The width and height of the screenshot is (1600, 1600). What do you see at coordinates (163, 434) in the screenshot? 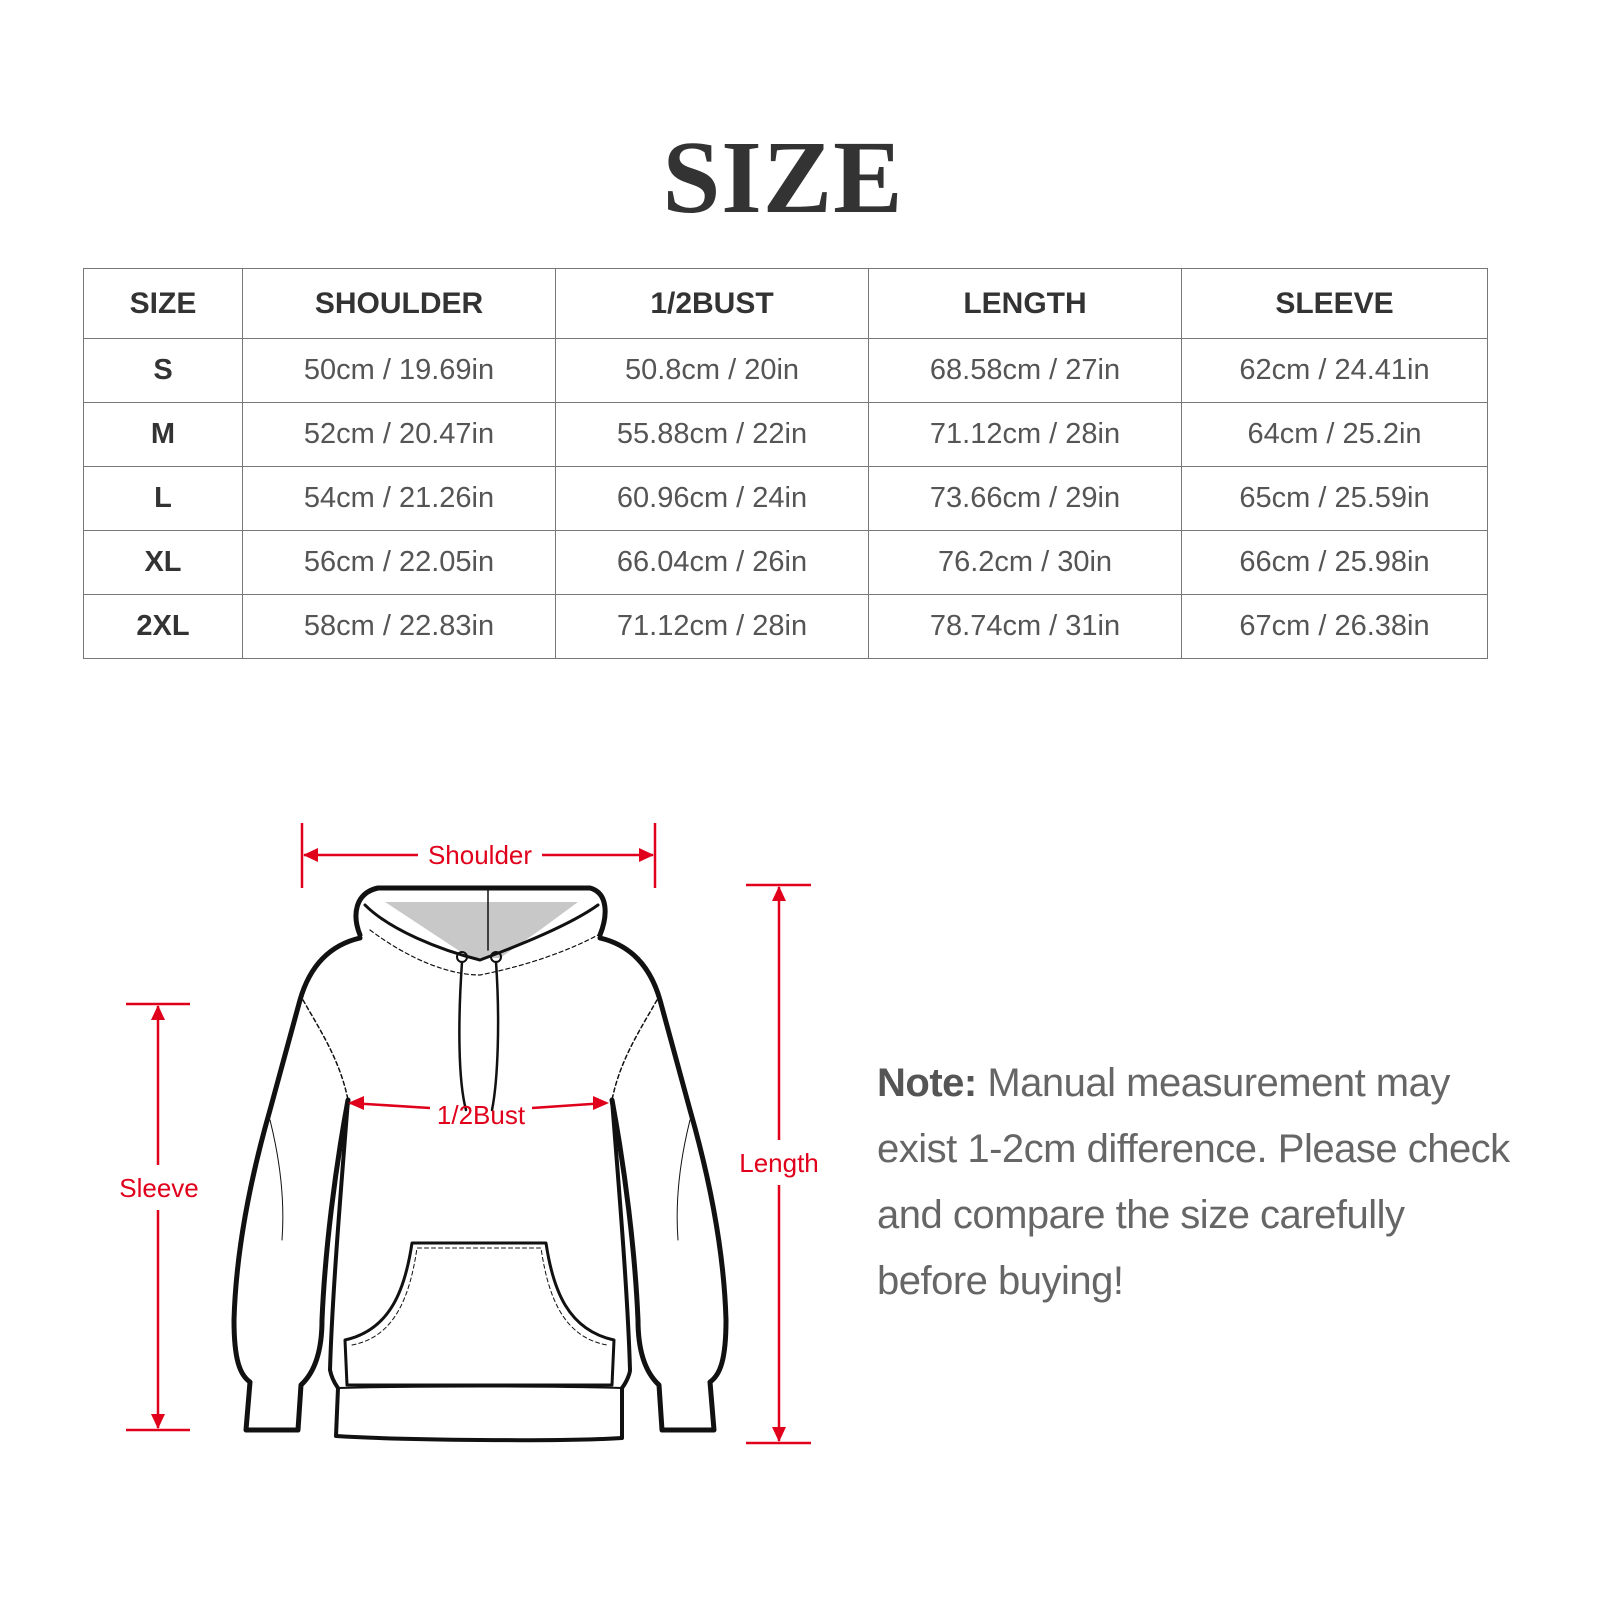
I see `cell-size: M` at bounding box center [163, 434].